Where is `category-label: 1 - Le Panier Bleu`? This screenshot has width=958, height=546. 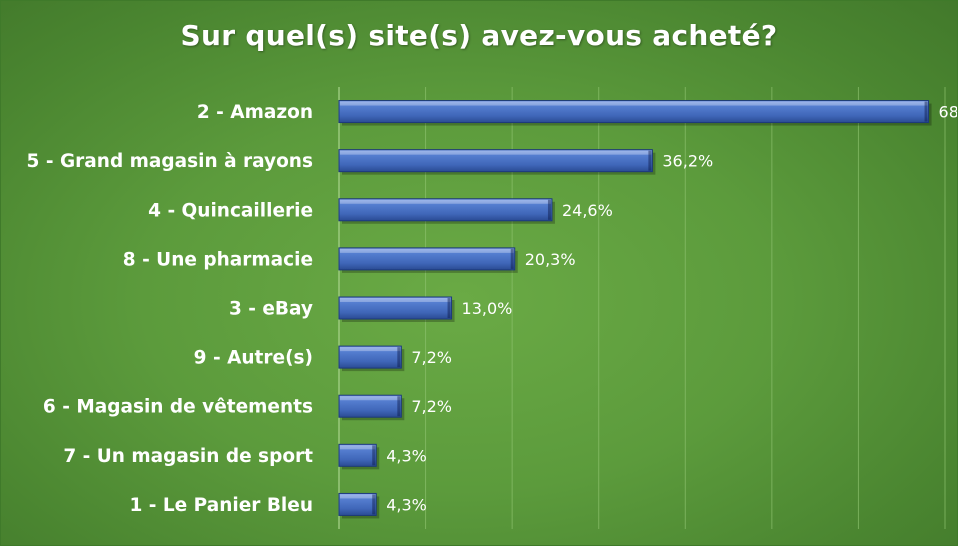 category-label: 1 - Le Panier Bleu is located at coordinates (221, 505).